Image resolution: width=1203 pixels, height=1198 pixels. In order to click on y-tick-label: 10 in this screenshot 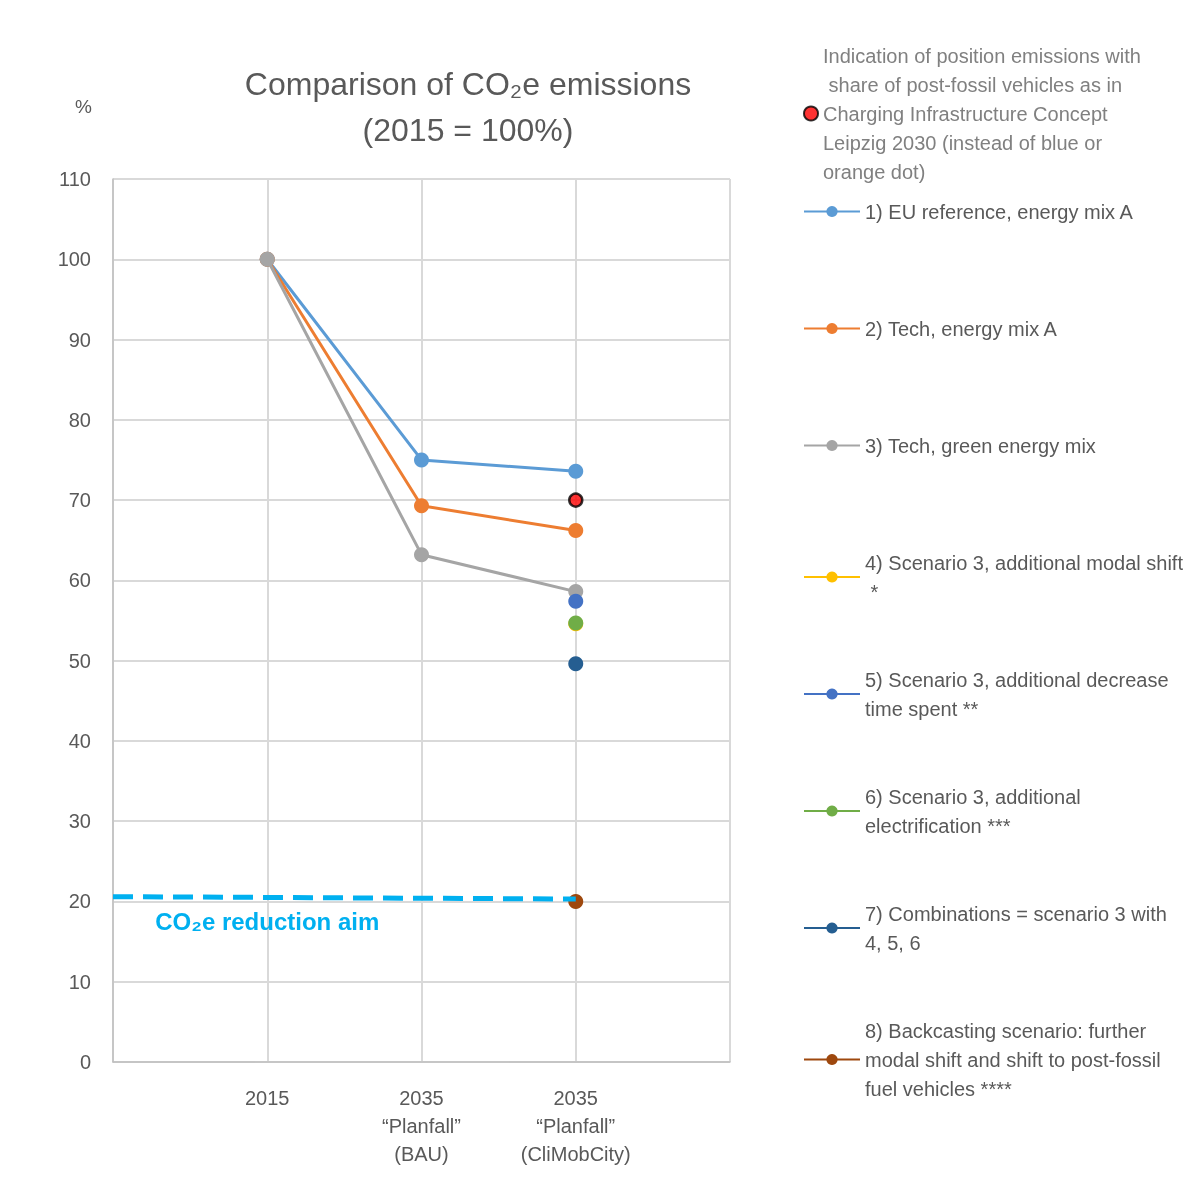, I will do `click(79, 981)`.